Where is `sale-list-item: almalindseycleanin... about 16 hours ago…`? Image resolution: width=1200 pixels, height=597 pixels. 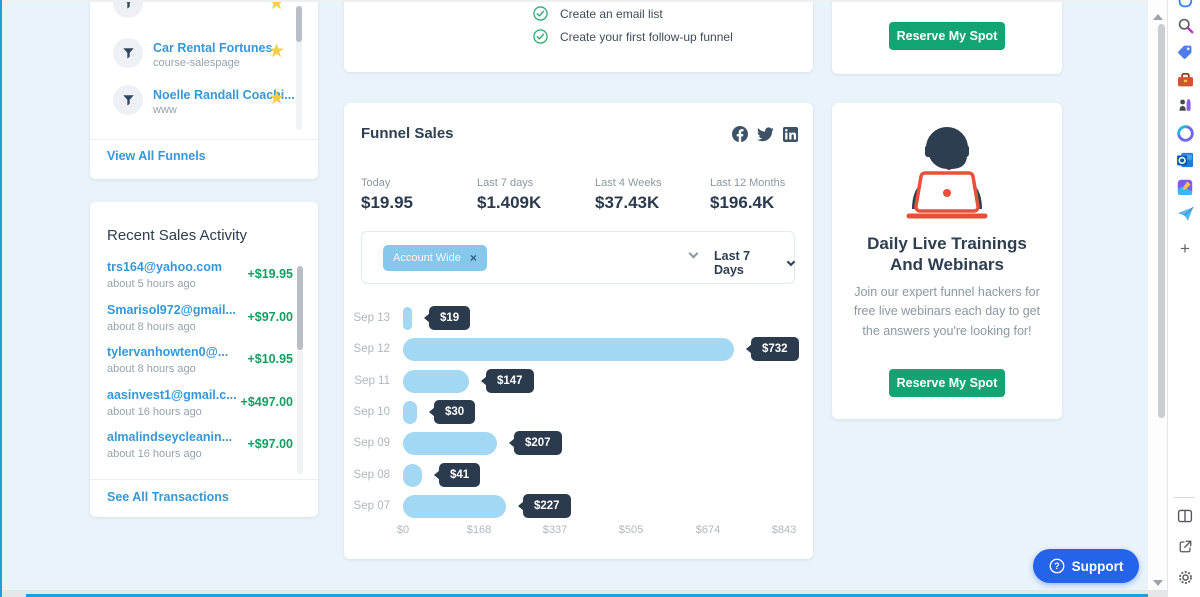
sale-list-item: almalindseycleanin... about 16 hours ago… is located at coordinates (204, 445).